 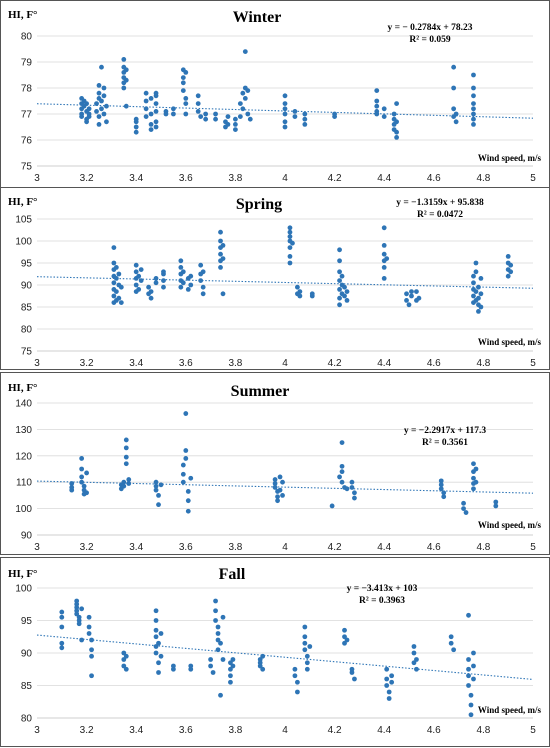 I want to click on y-tick-label: 90, so click(x=27, y=536).